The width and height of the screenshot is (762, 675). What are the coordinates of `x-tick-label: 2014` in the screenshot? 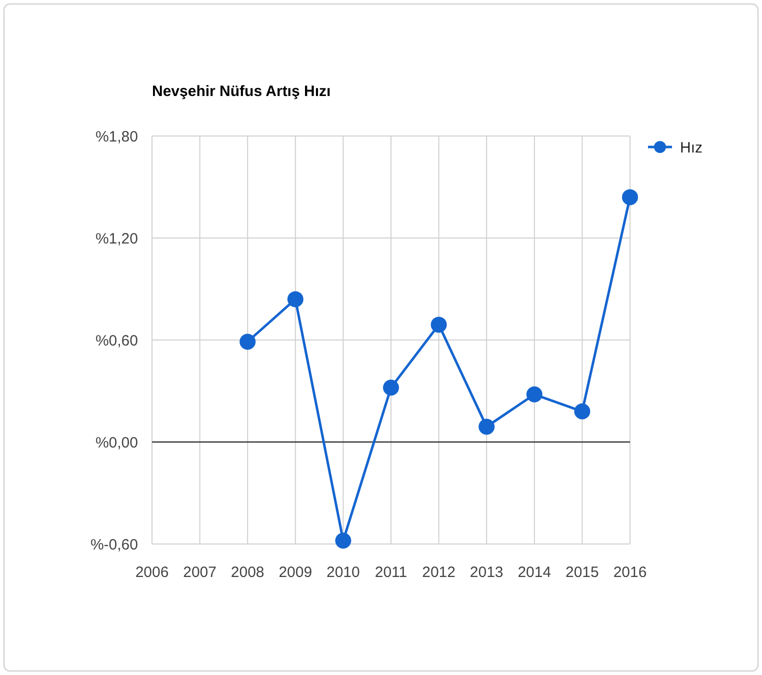 It's located at (535, 572).